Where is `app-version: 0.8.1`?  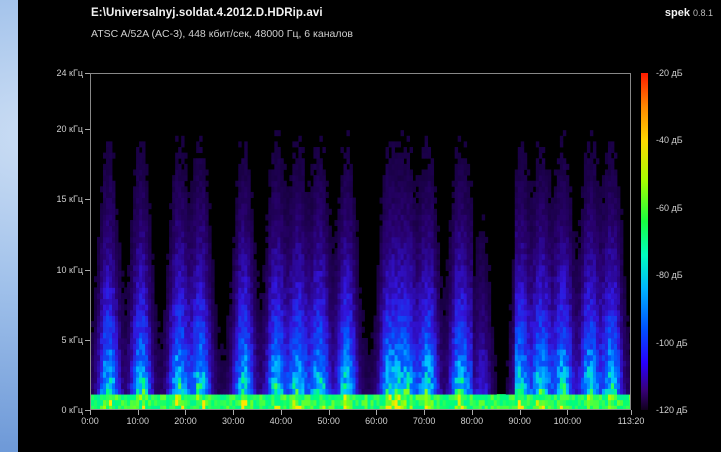 app-version: 0.8.1 is located at coordinates (702, 13).